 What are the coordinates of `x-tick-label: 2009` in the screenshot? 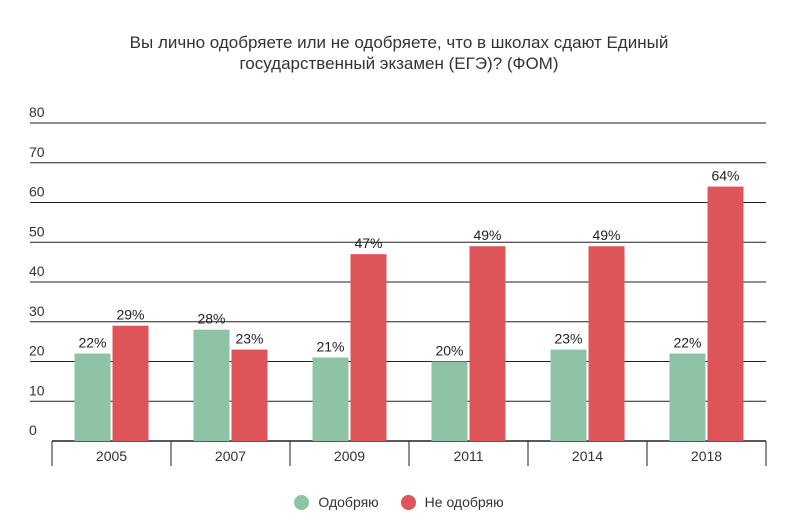 It's located at (349, 456).